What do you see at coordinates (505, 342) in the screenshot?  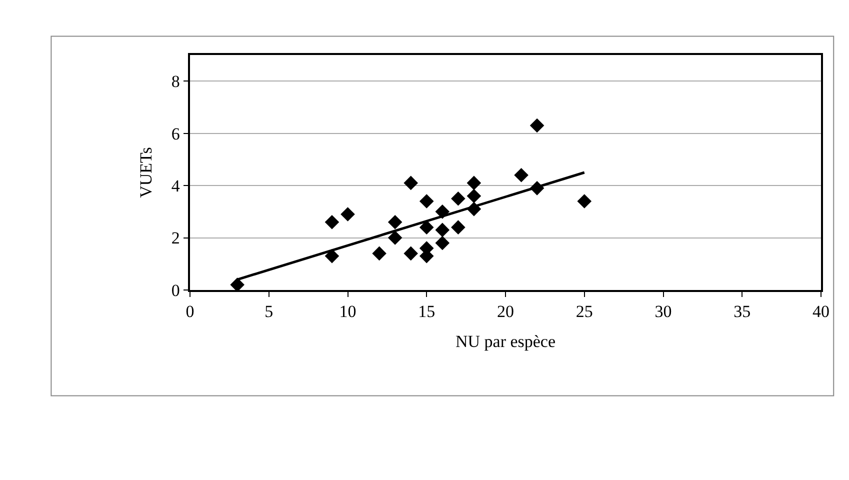 I see `x-axis-title: NU par espèce` at bounding box center [505, 342].